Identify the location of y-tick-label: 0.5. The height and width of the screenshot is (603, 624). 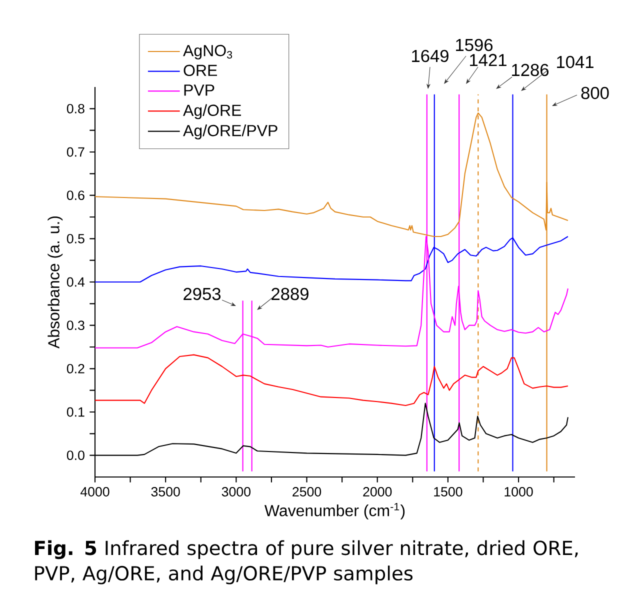
(75, 239).